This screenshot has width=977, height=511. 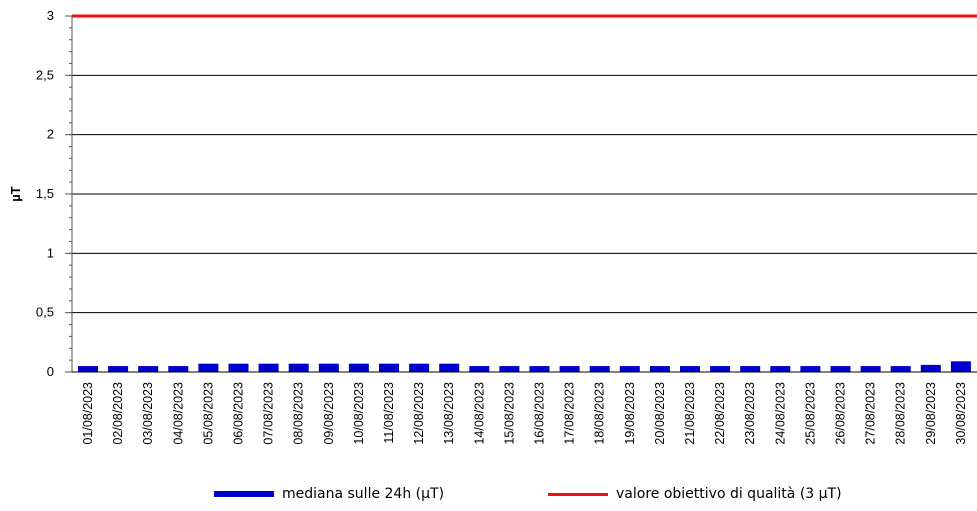 I want to click on y-tick-label: 3, so click(x=50, y=15).